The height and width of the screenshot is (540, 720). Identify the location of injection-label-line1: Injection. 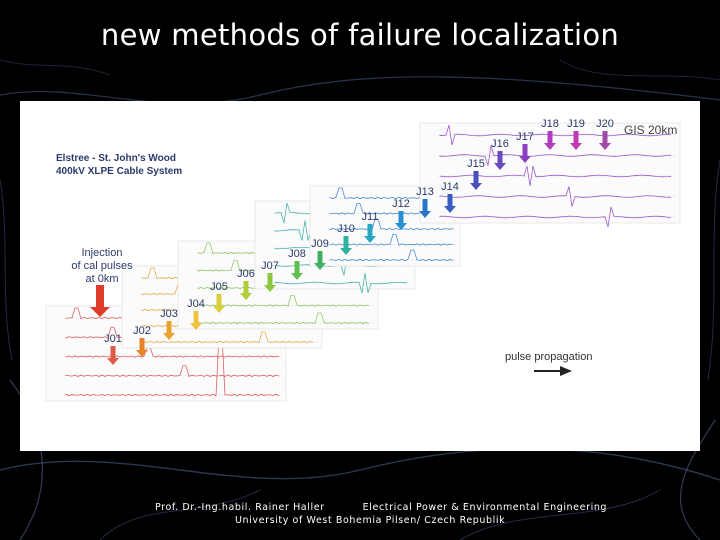
(102, 253).